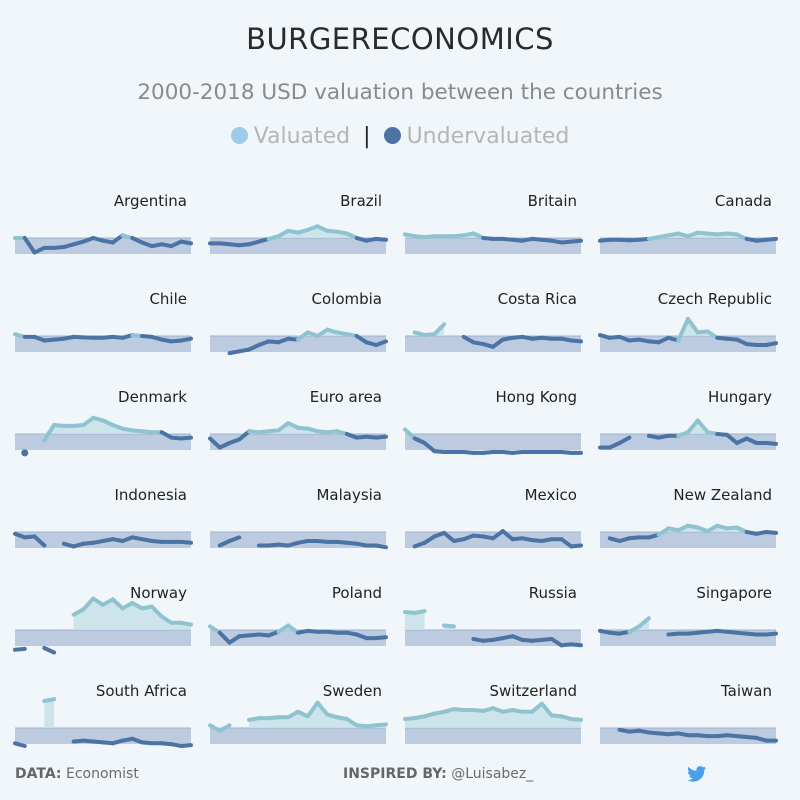 Image resolution: width=800 pixels, height=800 pixels. What do you see at coordinates (689, 517) in the screenshot?
I see `country-panel-new-zealand: New Zealand` at bounding box center [689, 517].